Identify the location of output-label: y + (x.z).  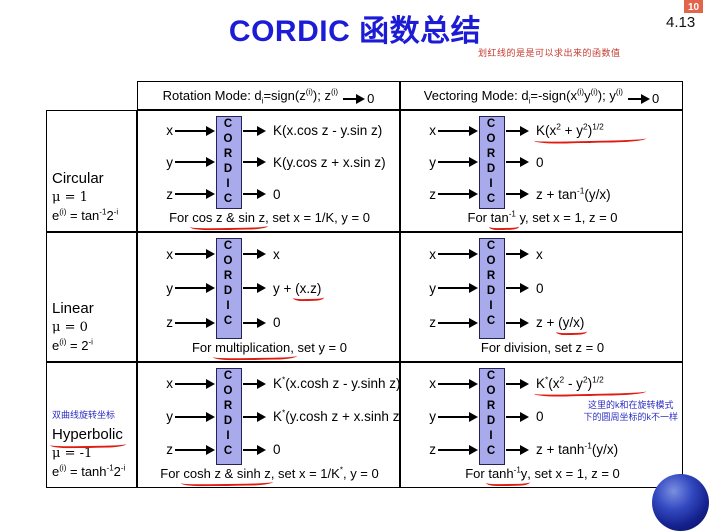
(297, 288).